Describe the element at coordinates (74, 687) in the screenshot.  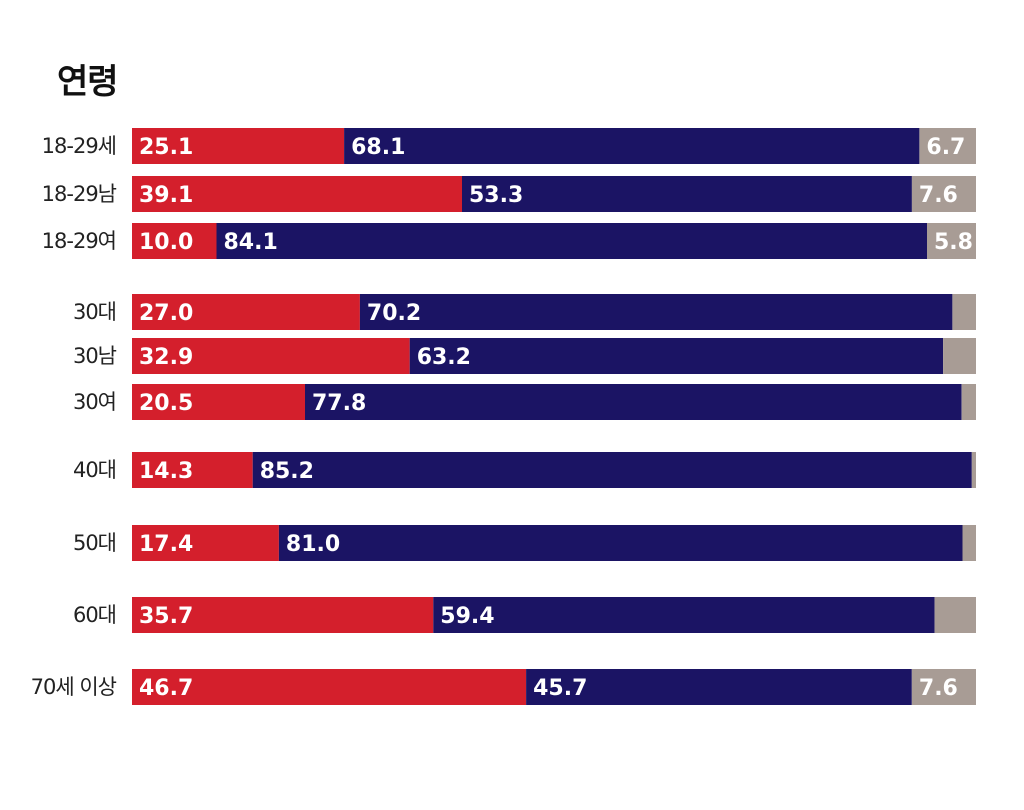
I see `category-label: 70세 이상` at that location.